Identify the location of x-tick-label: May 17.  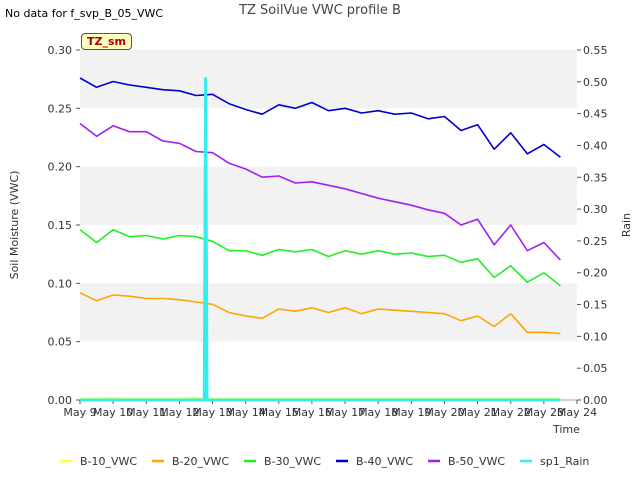
(345, 412).